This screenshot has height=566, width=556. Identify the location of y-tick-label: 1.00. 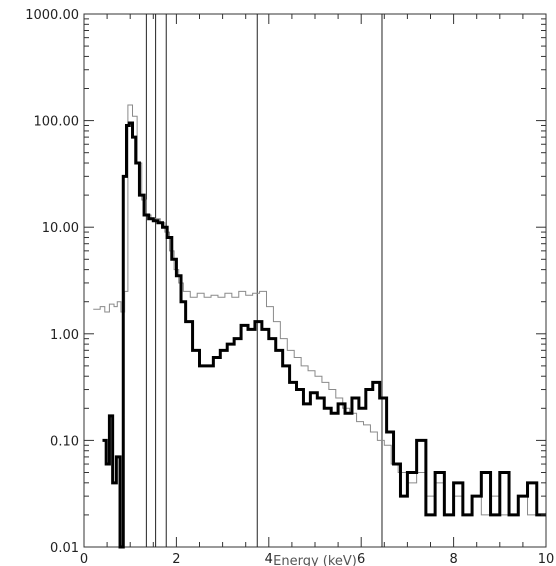
(64, 335).